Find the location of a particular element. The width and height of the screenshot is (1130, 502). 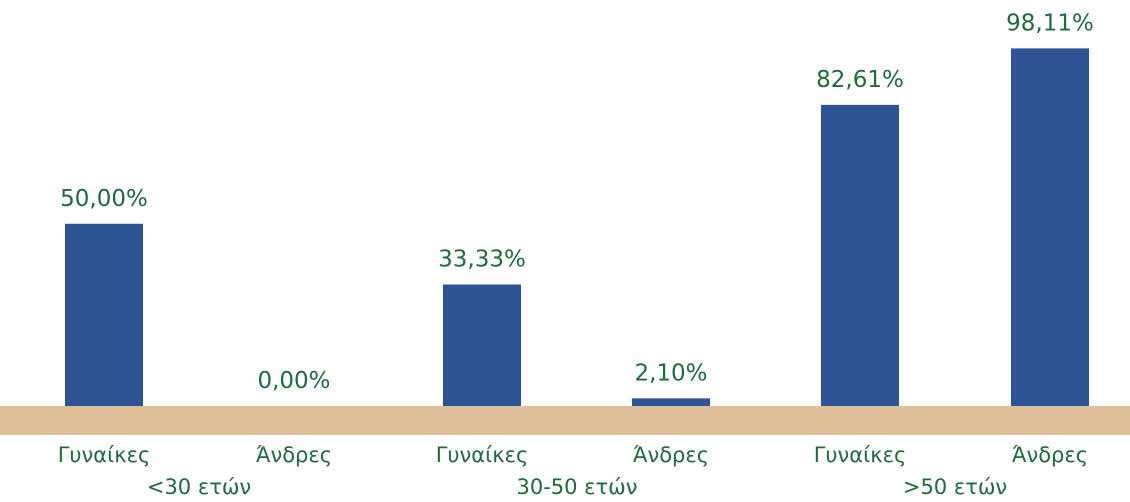

category-label-2-0: Γυναίκες is located at coordinates (860, 455).